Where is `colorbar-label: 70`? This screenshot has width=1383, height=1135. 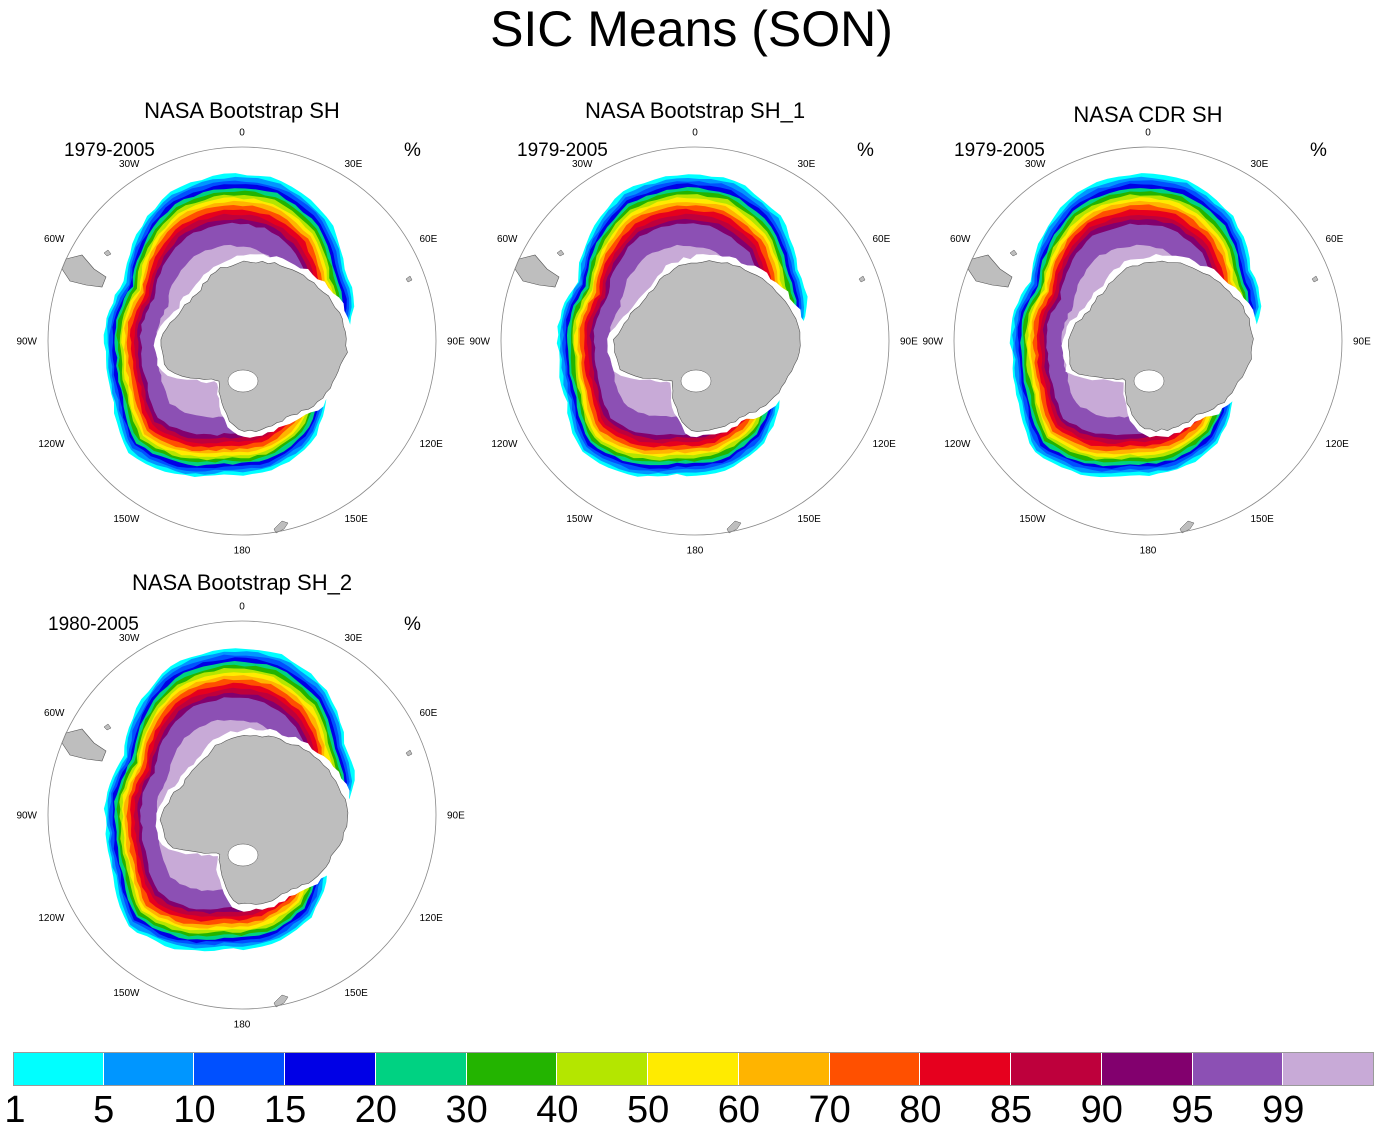 colorbar-label: 70 is located at coordinates (829, 1110).